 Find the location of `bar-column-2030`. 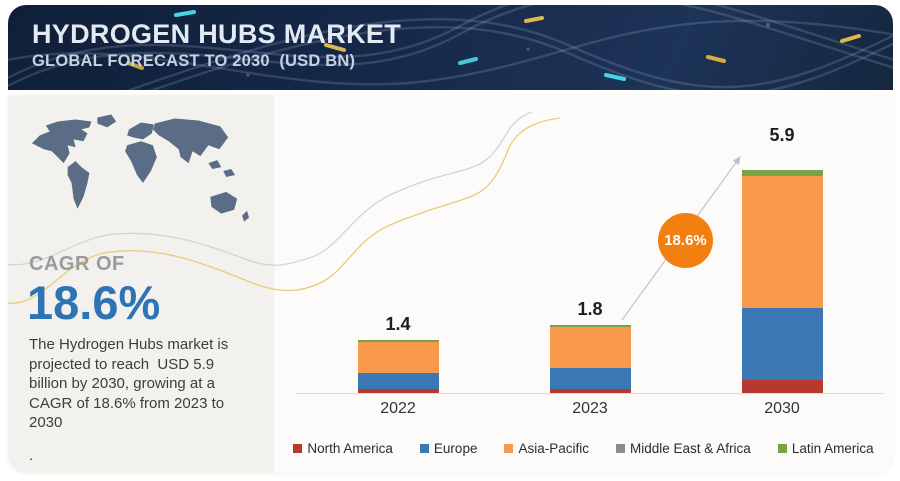

bar-column-2030 is located at coordinates (782, 281).